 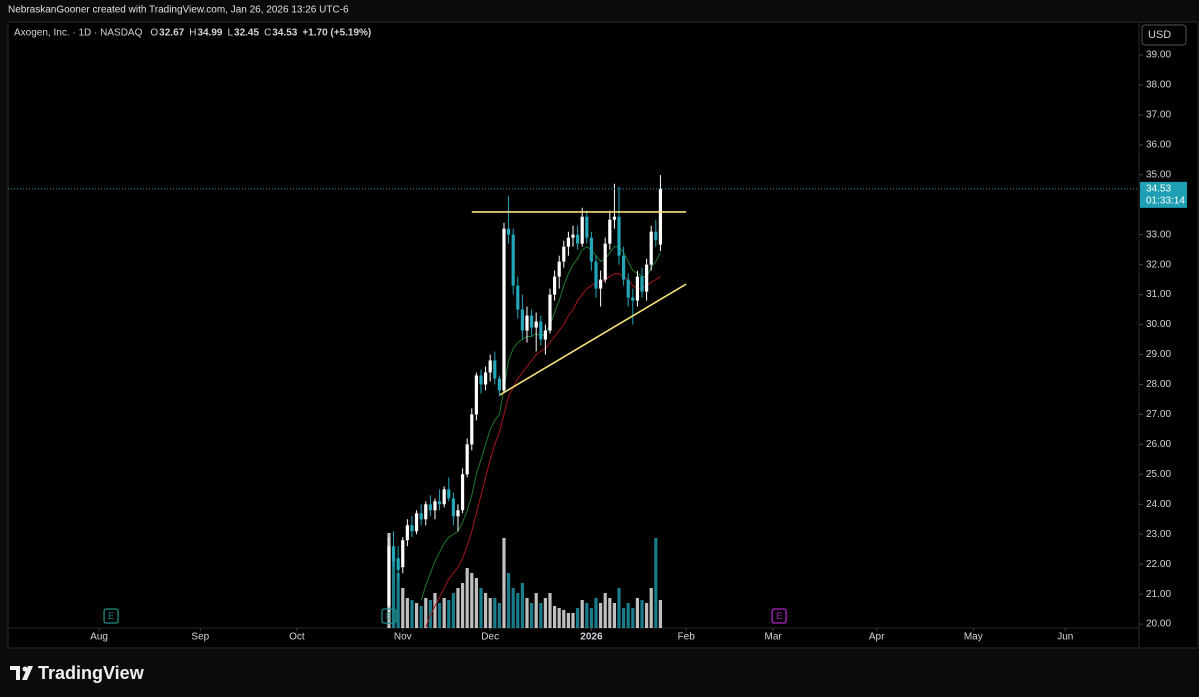 I want to click on currency-button, so click(x=1164, y=35).